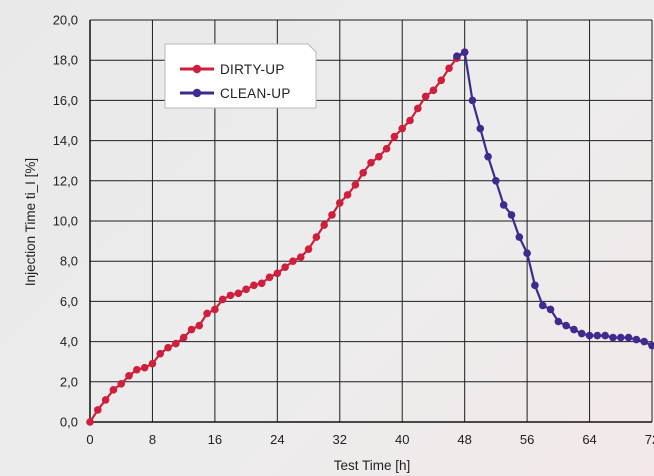  Describe the element at coordinates (65, 100) in the screenshot. I see `y-tick-label: 16,0` at that location.